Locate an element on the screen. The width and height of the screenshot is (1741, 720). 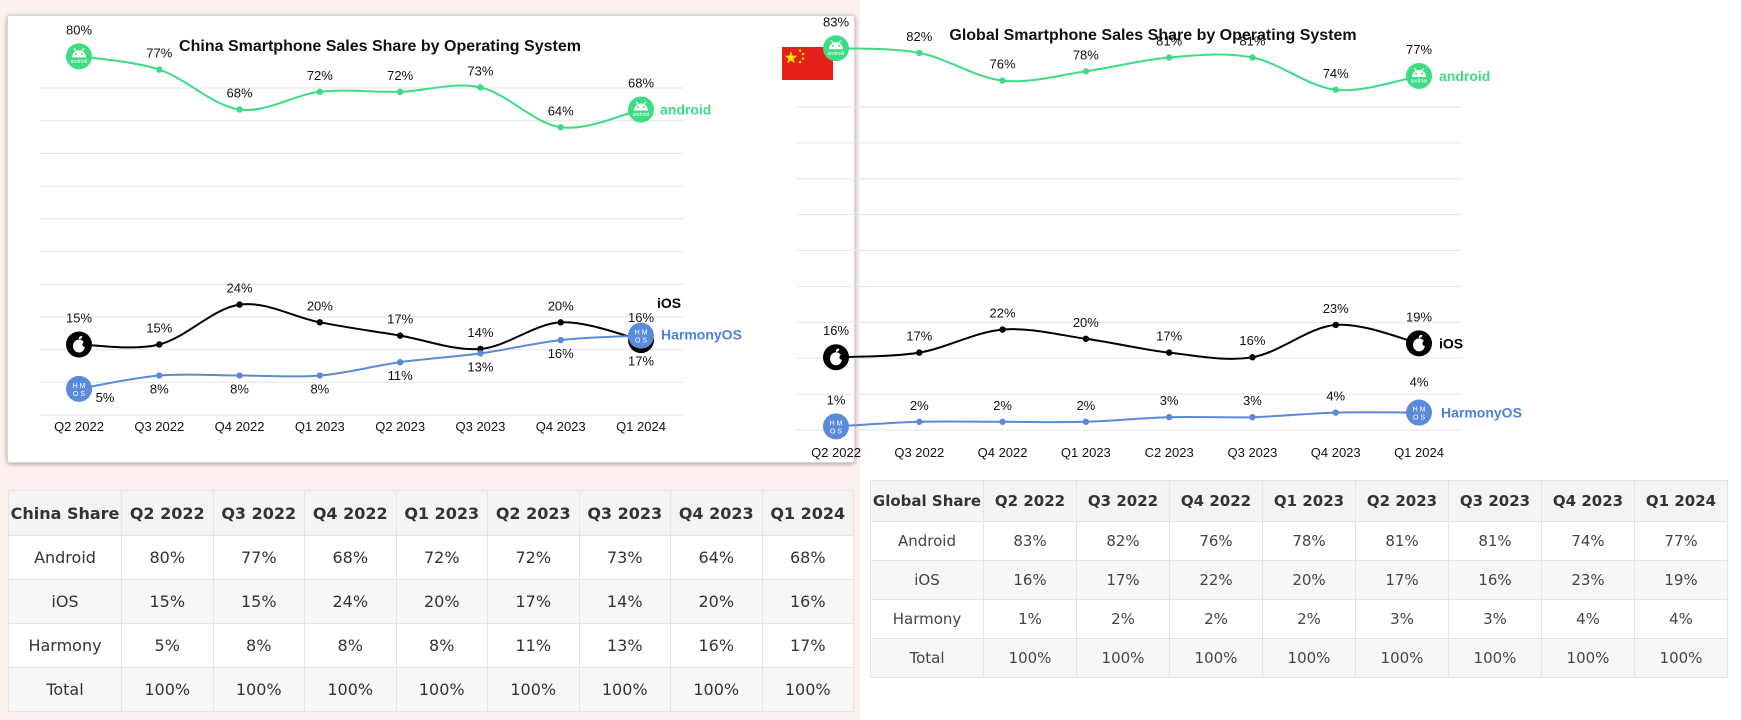
table-cell: 68% is located at coordinates (350, 557).